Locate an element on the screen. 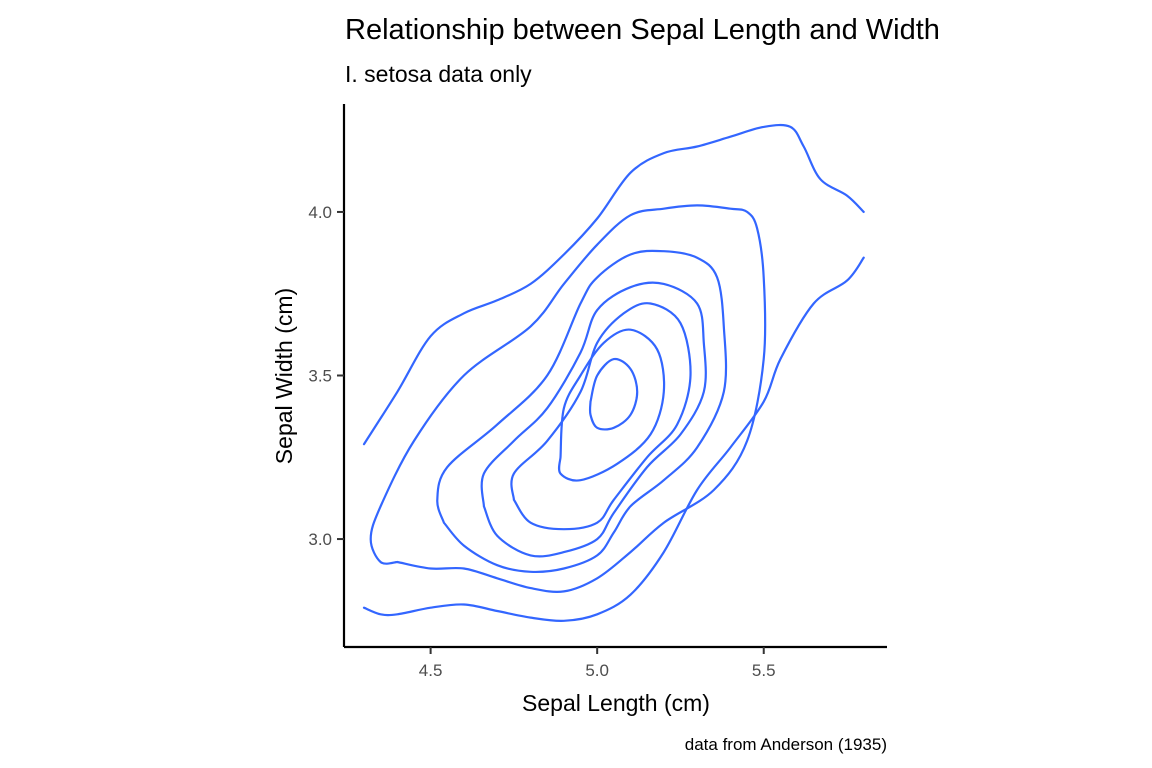 This screenshot has height=768, width=1152. x-tick-label: 5.5 is located at coordinates (764, 670).